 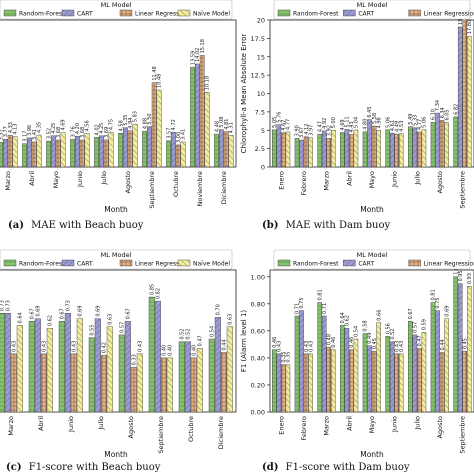 What do you see at coordinates (461, 275) in the screenshot?
I see `data-label: 0.95` at bounding box center [461, 275].